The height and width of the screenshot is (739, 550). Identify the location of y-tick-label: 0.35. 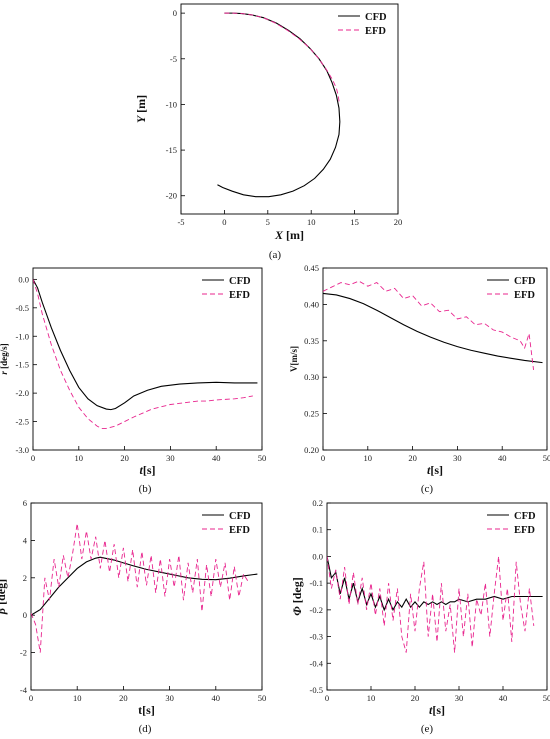
(311, 341).